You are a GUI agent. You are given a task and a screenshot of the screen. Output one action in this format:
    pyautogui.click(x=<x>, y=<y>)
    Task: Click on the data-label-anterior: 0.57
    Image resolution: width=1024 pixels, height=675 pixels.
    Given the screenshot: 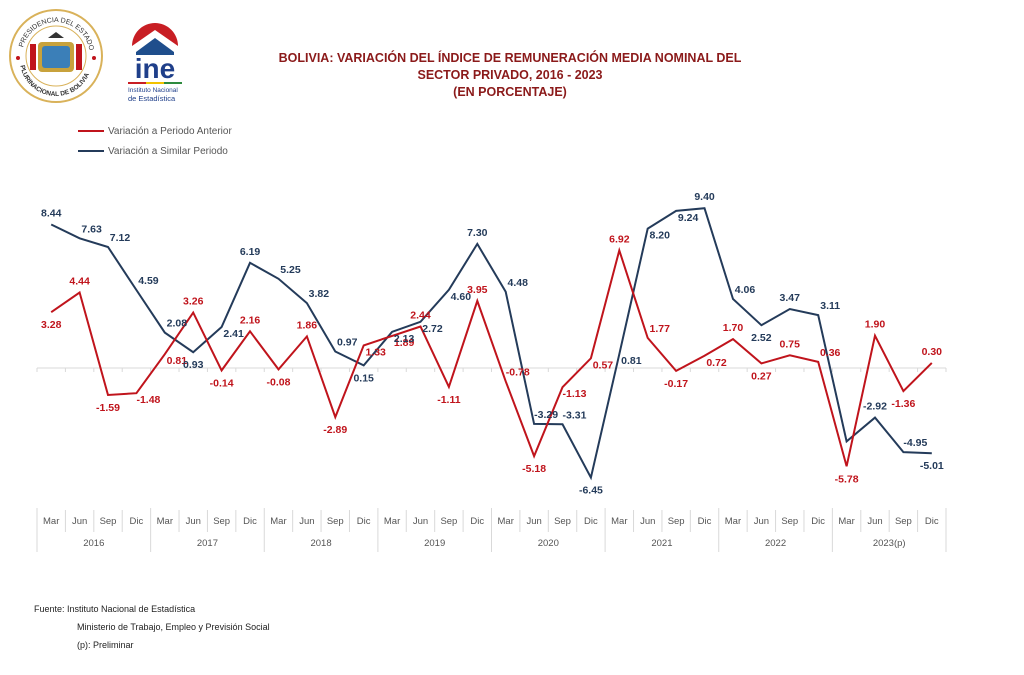 What is the action you would take?
    pyautogui.click(x=603, y=365)
    